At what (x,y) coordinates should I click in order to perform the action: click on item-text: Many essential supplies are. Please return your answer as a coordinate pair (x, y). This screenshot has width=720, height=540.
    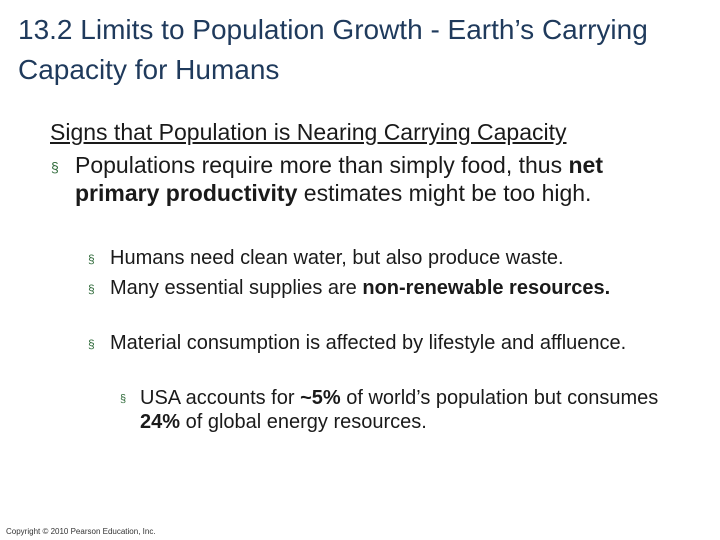
    Looking at the image, I should click on (236, 288).